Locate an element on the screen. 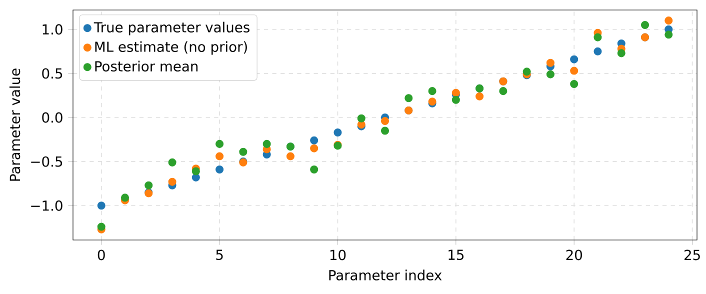 The width and height of the screenshot is (706, 294). x-tick-label: 5 is located at coordinates (219, 255).